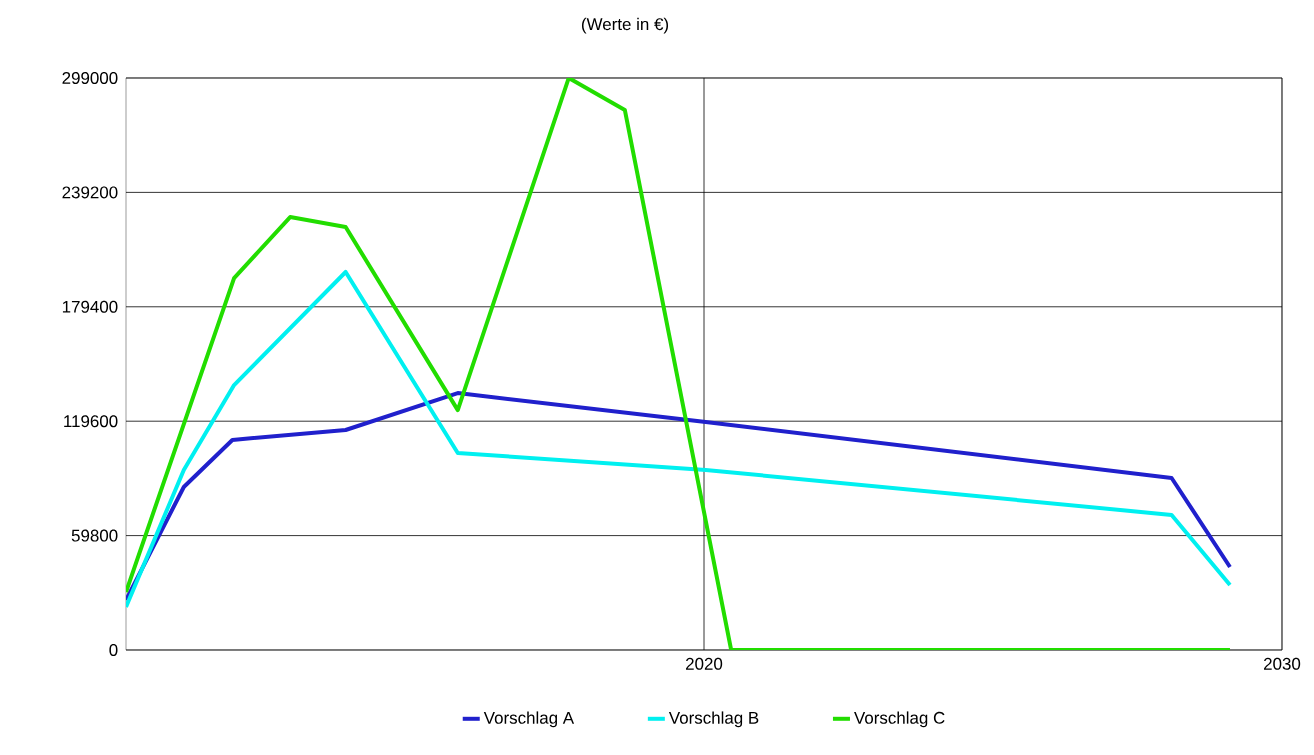 The image size is (1314, 755). What do you see at coordinates (90, 77) in the screenshot?
I see `y-tick-label: 299000` at bounding box center [90, 77].